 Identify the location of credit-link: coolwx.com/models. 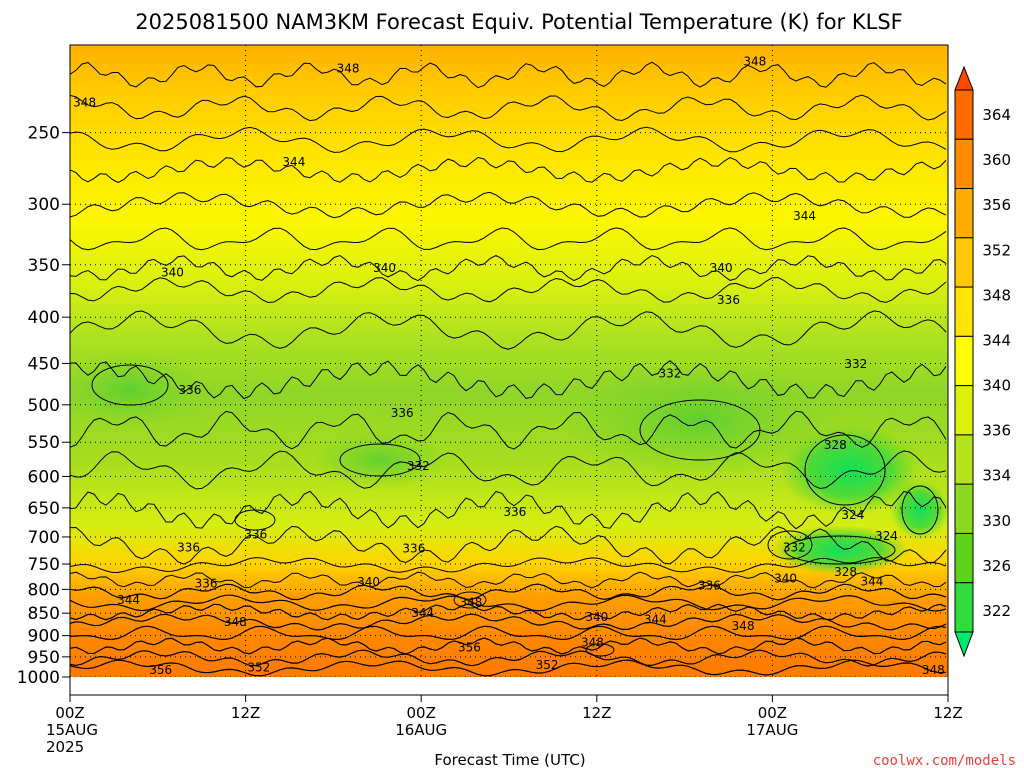
(944, 760).